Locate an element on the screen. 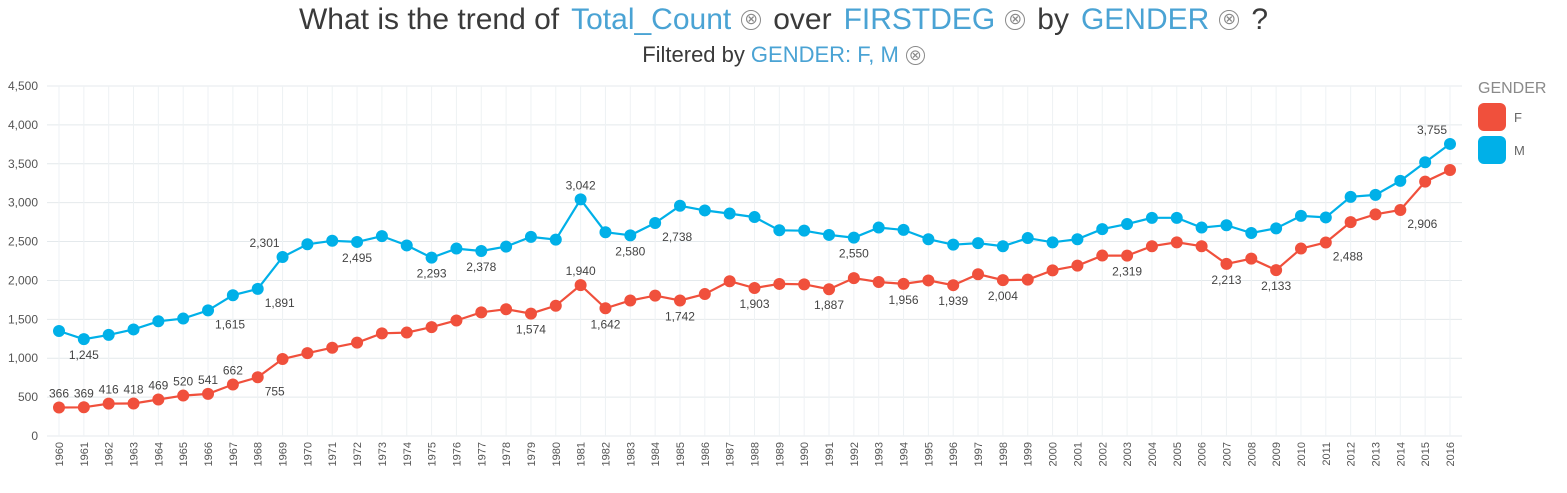 This screenshot has height=493, width=1567. filter-prefix: Filtered by is located at coordinates (693, 54).